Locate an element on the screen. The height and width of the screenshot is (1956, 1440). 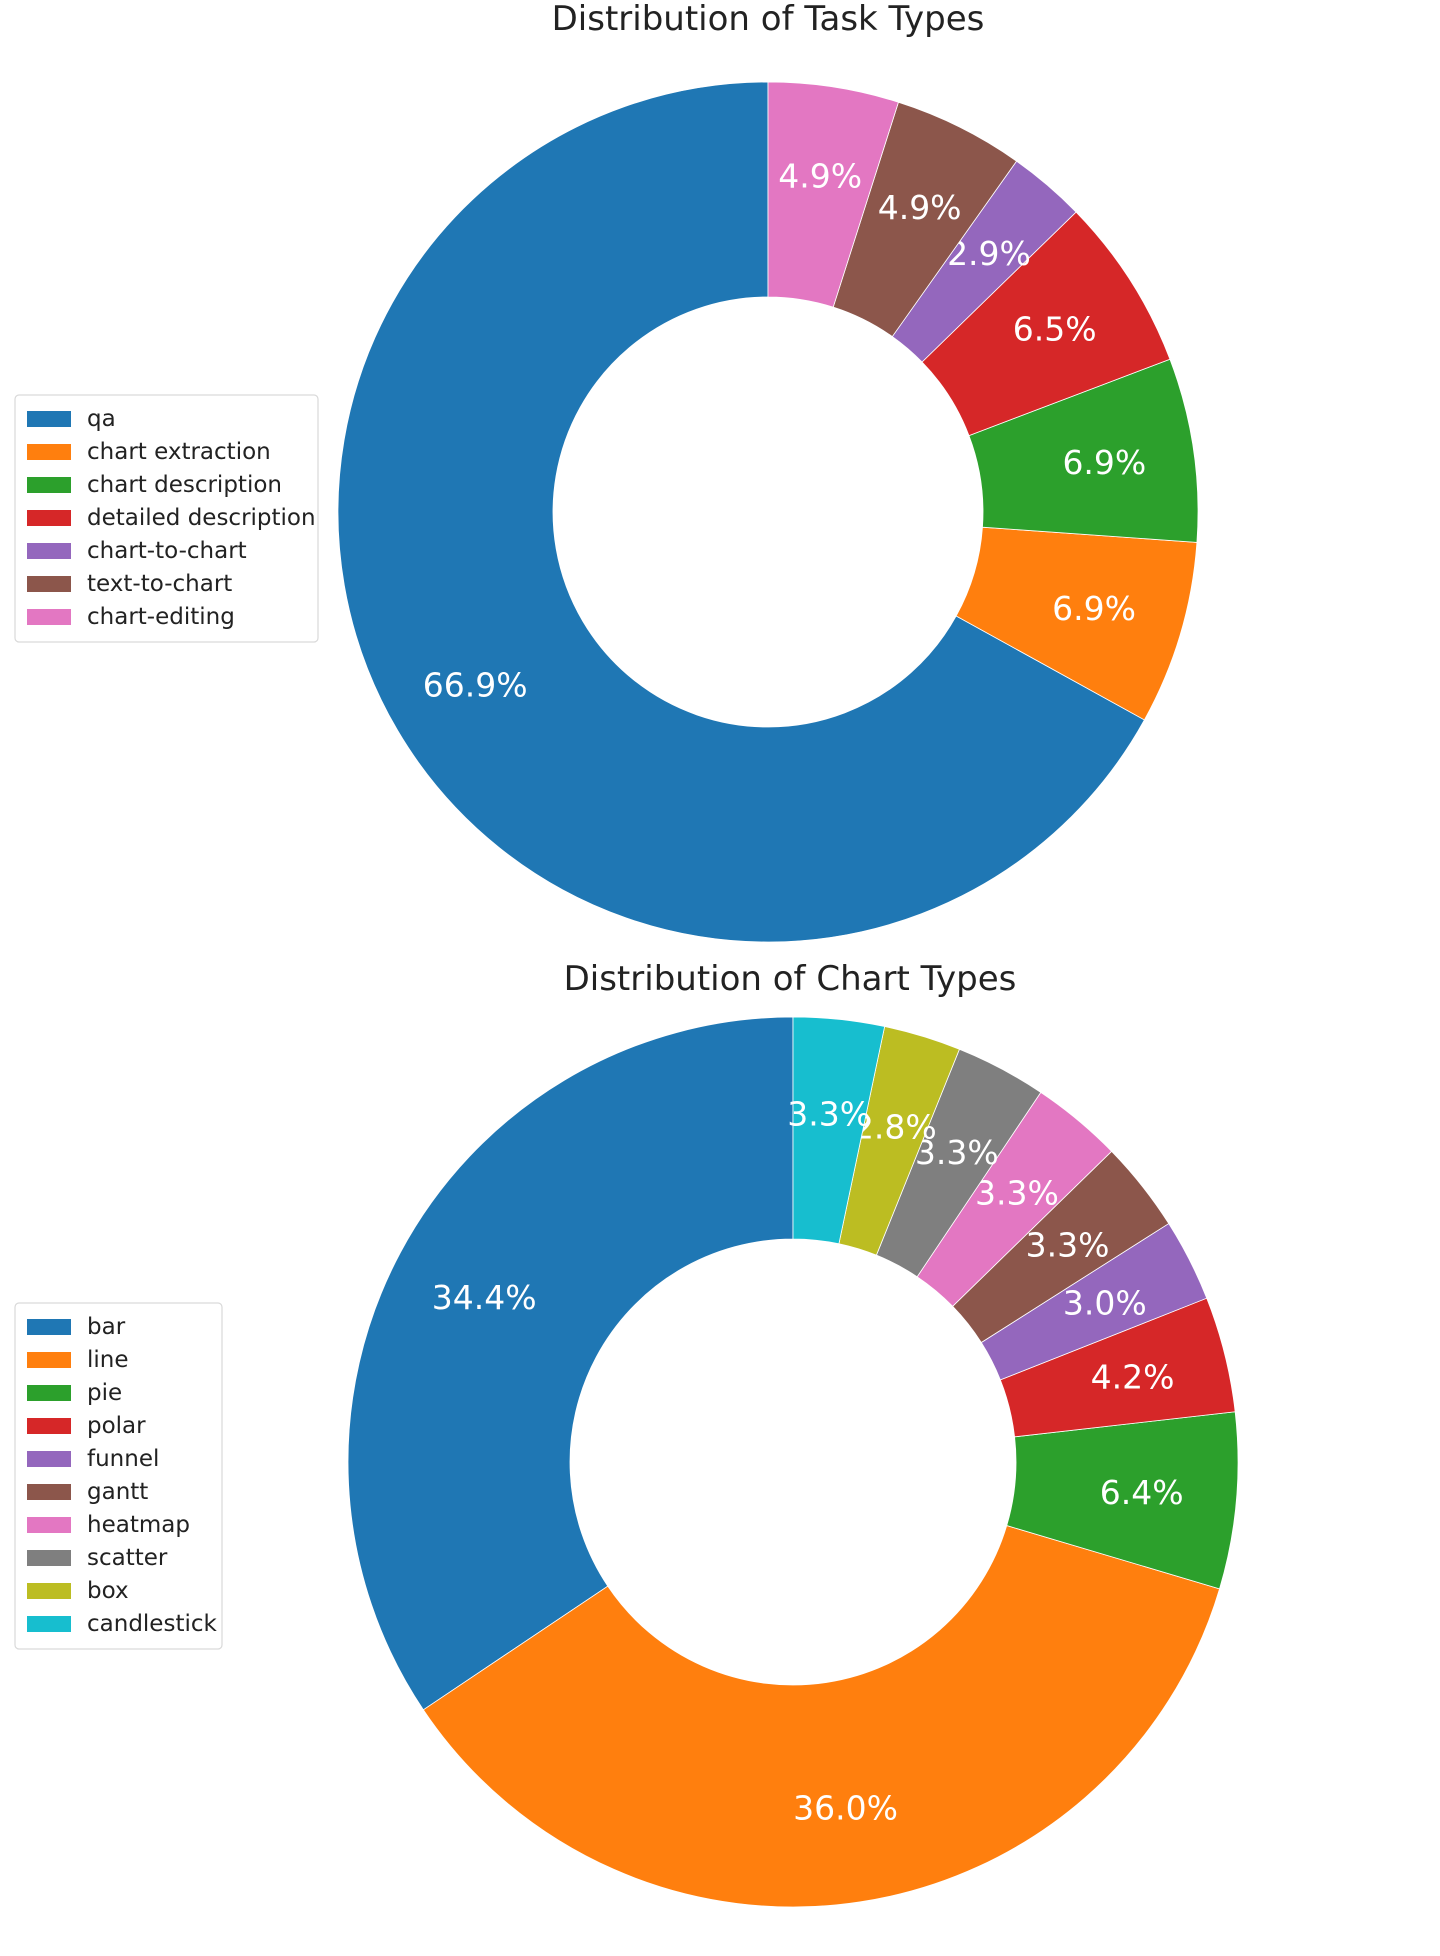
slice-label-funnel: 3.0% is located at coordinates (1105, 1303).